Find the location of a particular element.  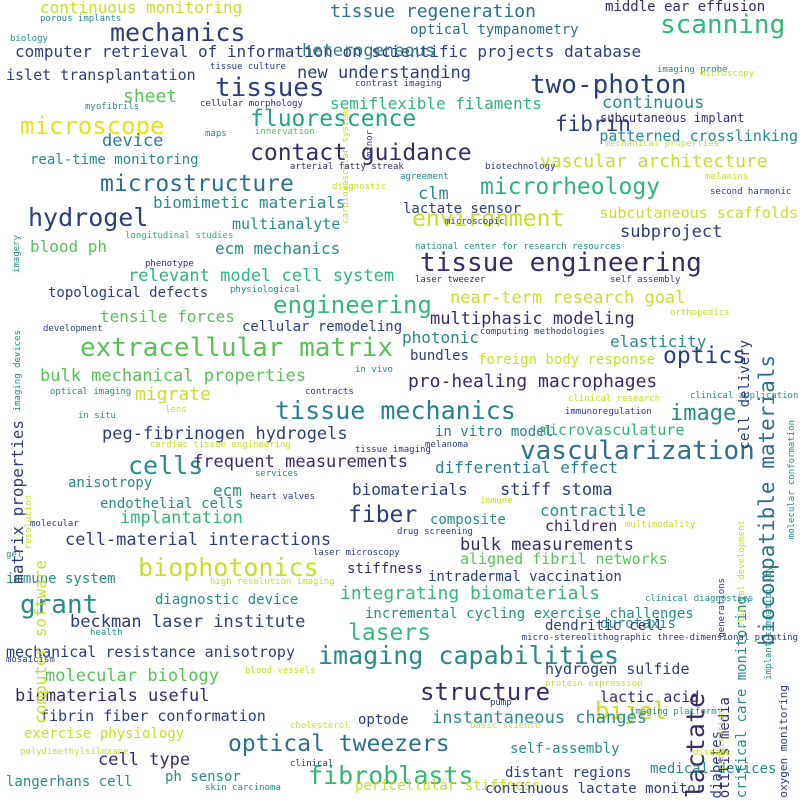

word-term: cell-material interactions is located at coordinates (198, 540).